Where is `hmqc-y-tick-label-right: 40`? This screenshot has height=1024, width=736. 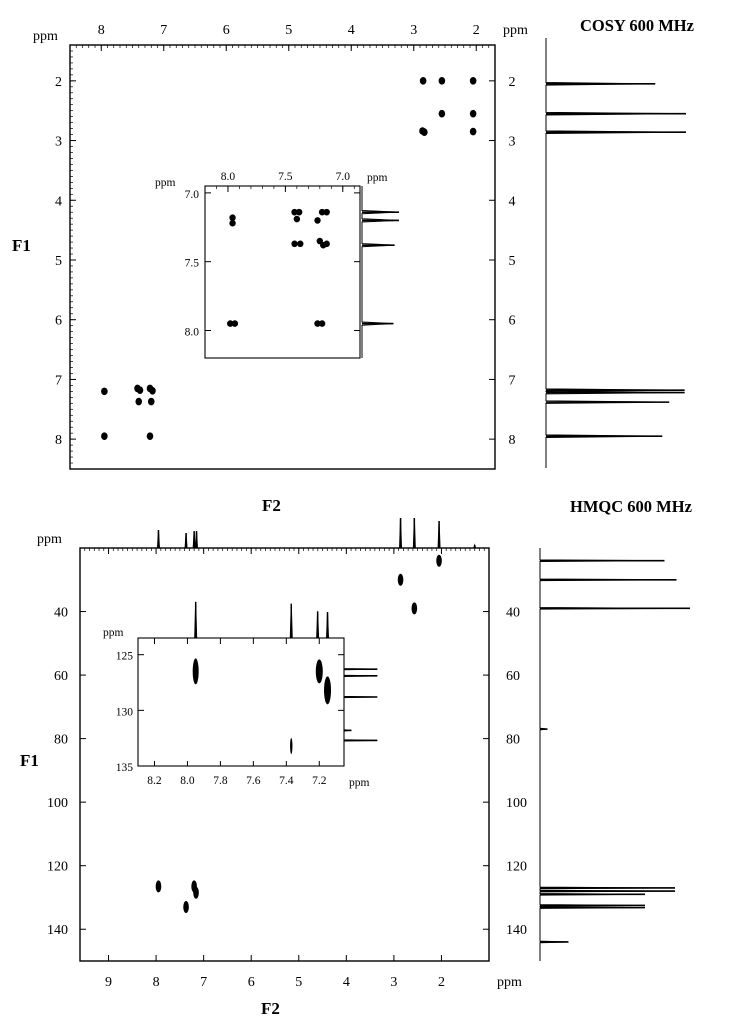
hmqc-y-tick-label-right: 40 is located at coordinates (513, 613).